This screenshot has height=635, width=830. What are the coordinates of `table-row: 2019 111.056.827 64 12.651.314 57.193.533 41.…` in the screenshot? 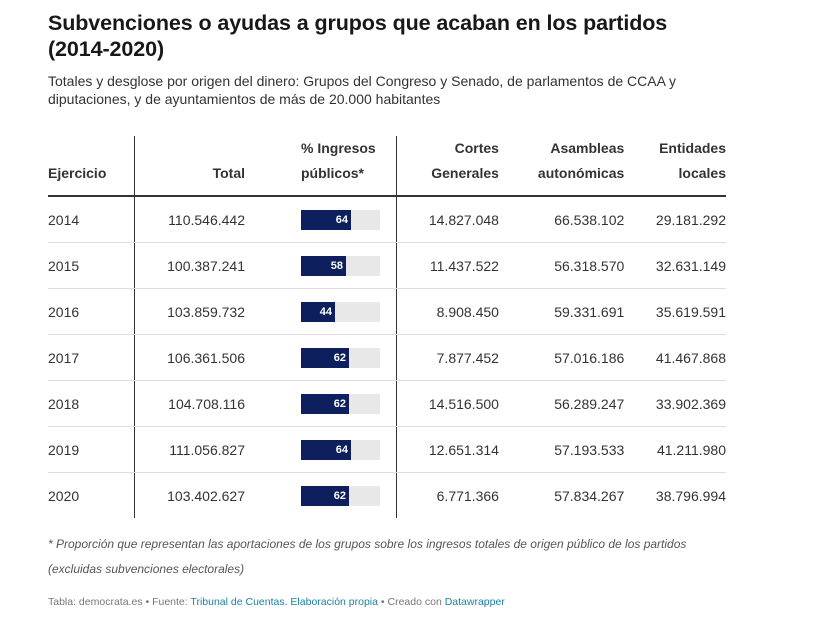 It's located at (387, 449).